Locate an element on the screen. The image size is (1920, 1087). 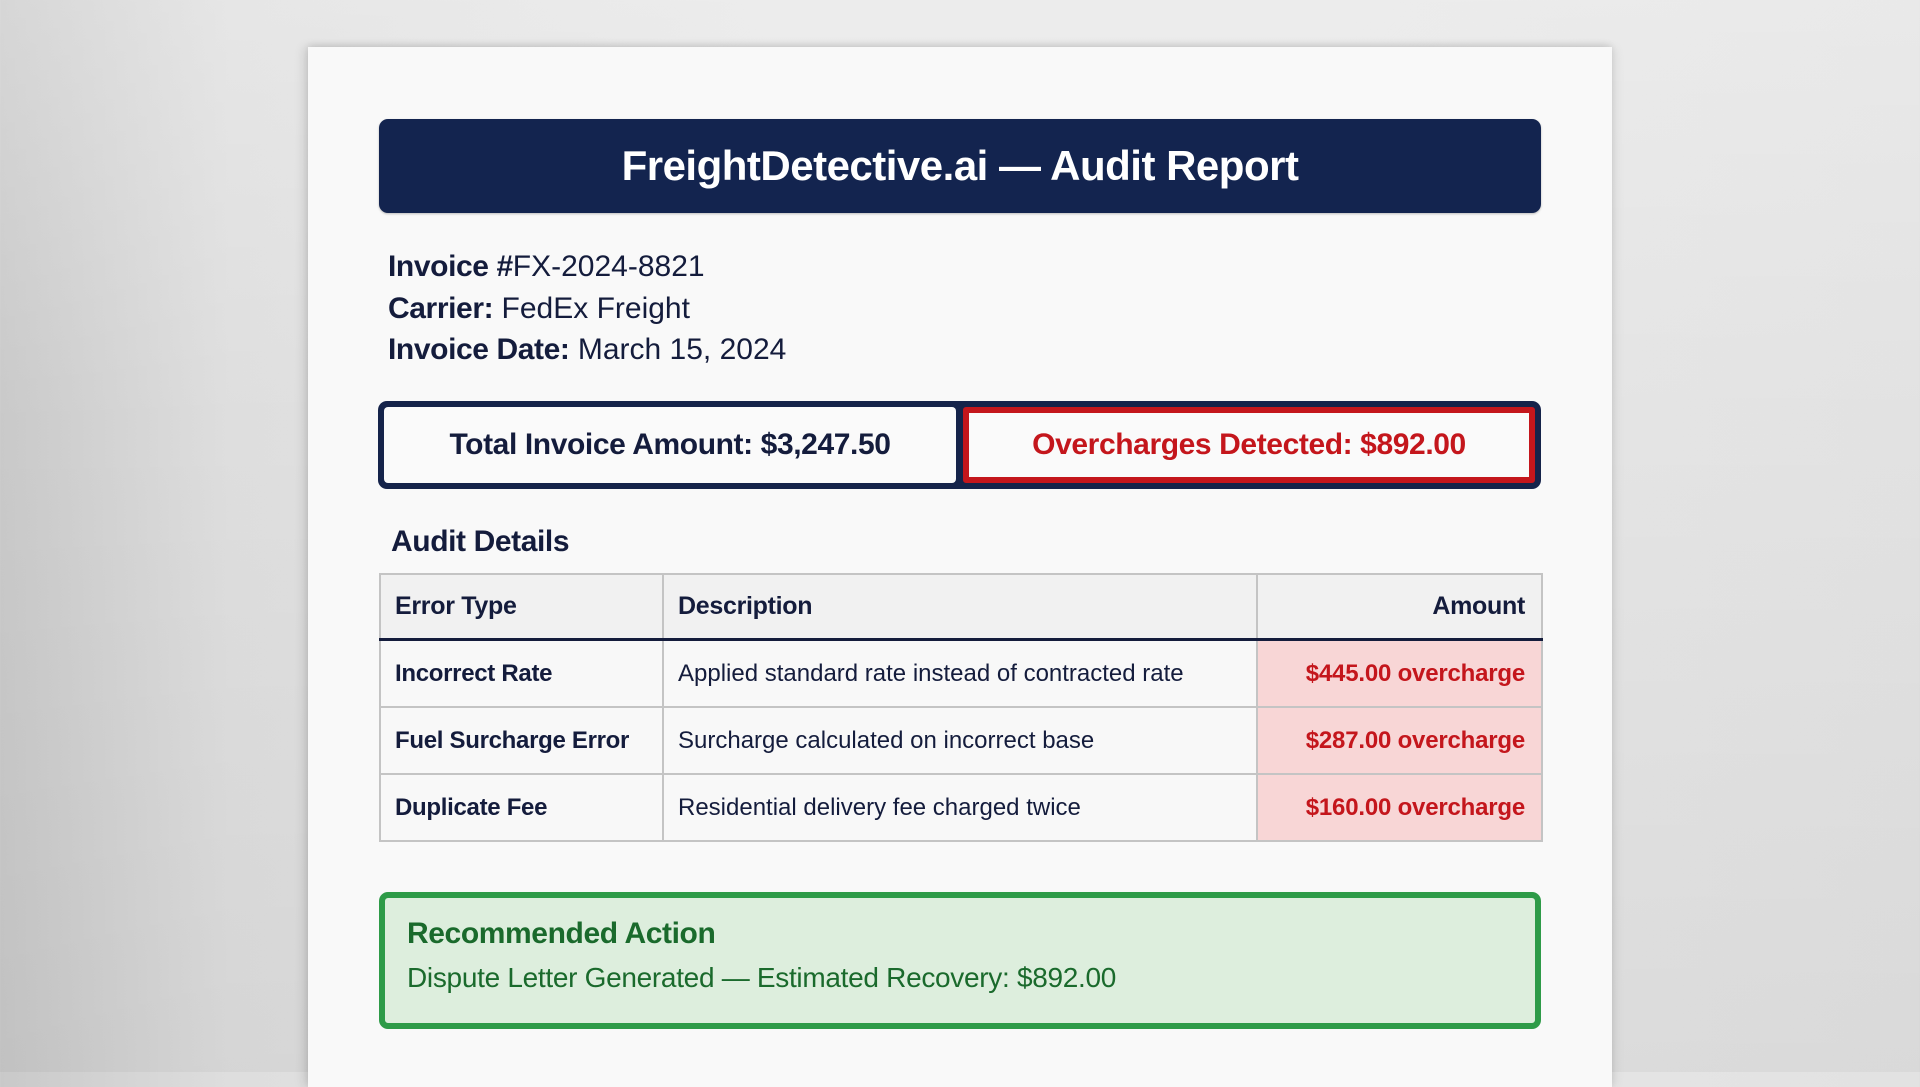
total-invoice-amount: Total Invoice Amount: $3,247.50 is located at coordinates (670, 445).